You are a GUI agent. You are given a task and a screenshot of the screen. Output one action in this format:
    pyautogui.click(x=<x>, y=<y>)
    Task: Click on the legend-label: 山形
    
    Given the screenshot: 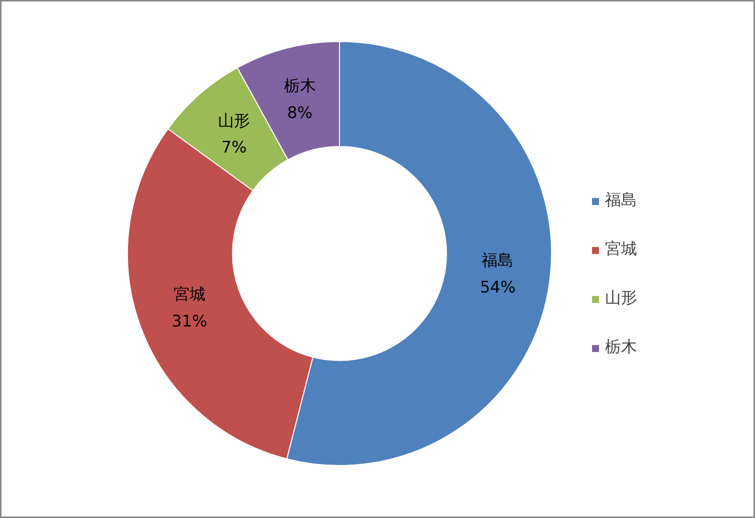 What is the action you would take?
    pyautogui.click(x=621, y=298)
    